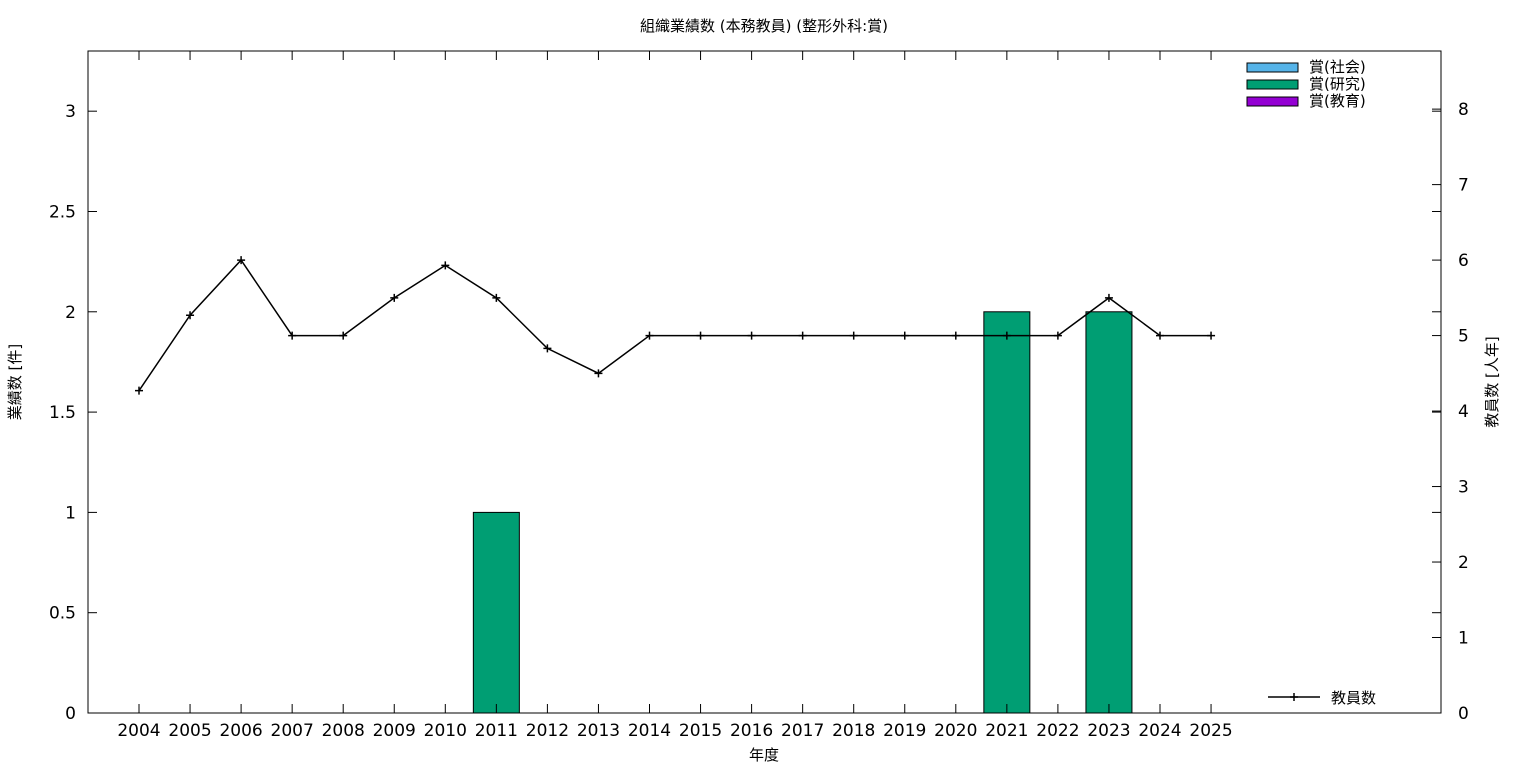 The width and height of the screenshot is (1536, 768). I want to click on y2-tick-label: 5, so click(1463, 337).